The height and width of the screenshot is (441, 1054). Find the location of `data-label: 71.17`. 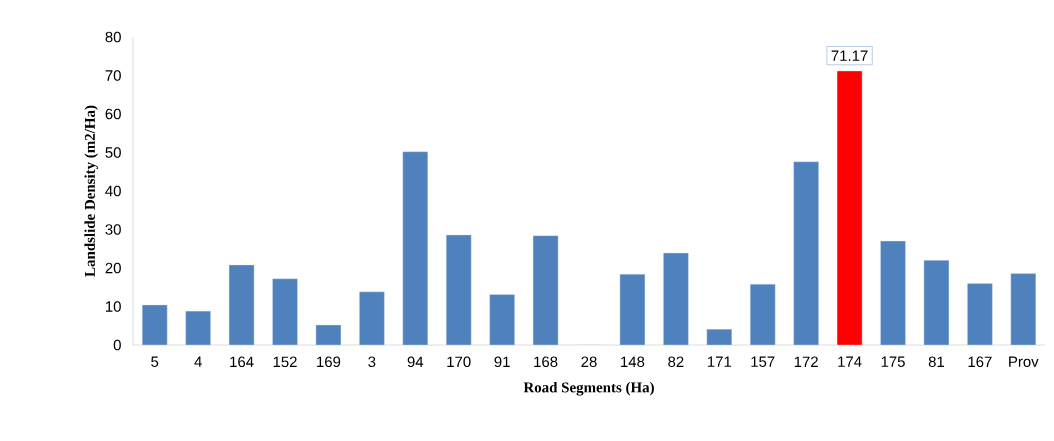

data-label: 71.17 is located at coordinates (849, 55).